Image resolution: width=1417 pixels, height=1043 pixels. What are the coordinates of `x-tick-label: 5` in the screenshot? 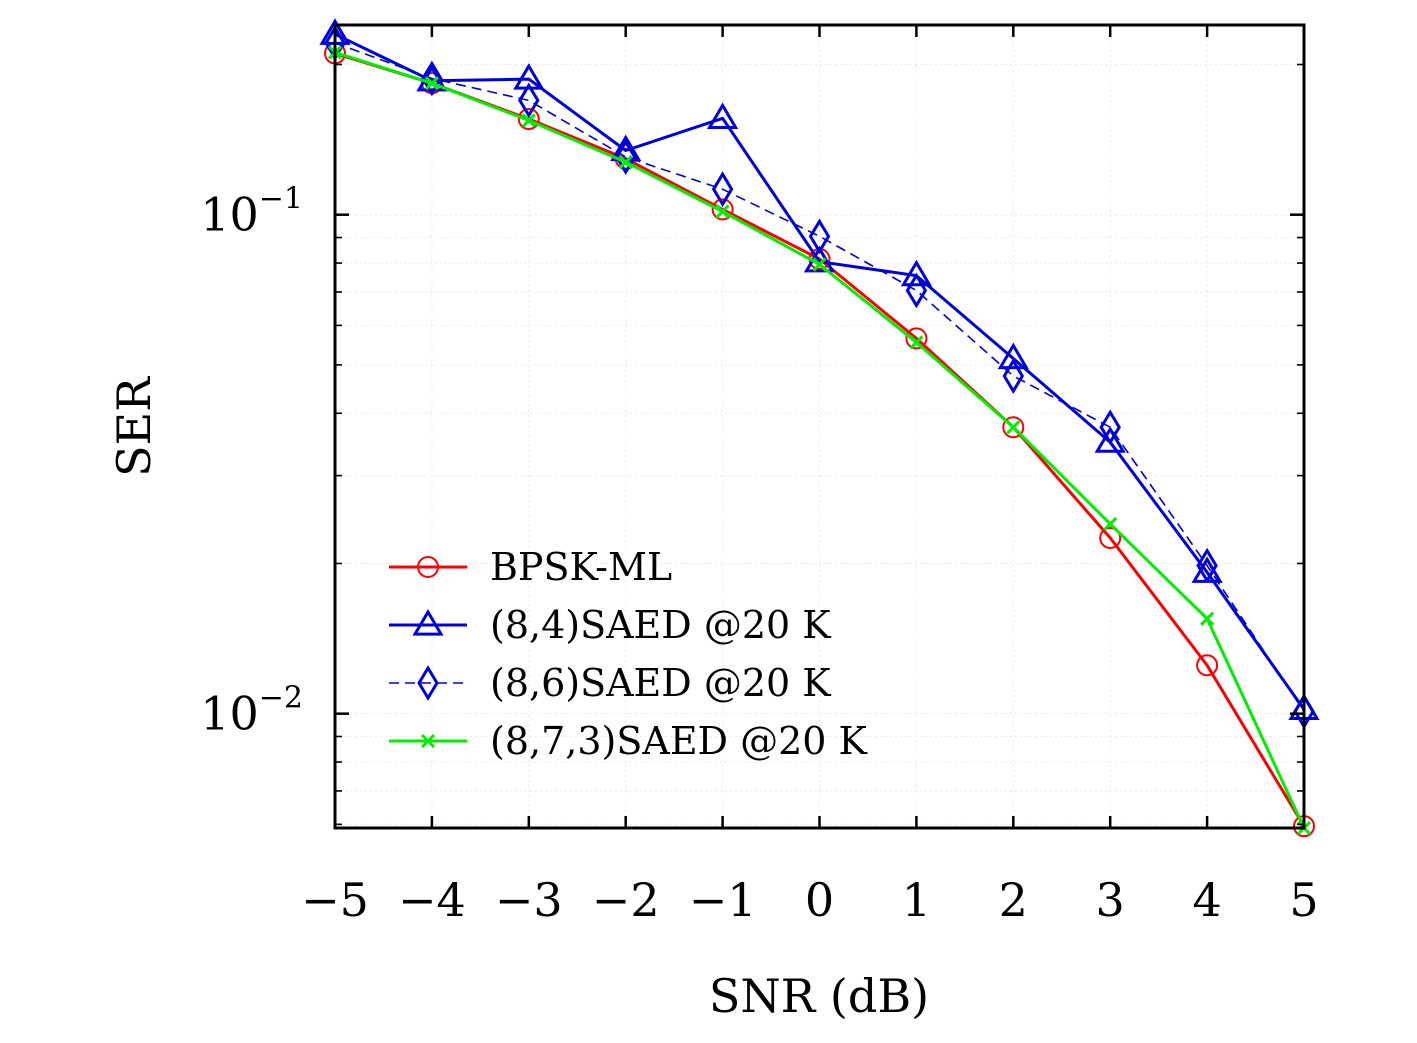 It's located at (1303, 900).